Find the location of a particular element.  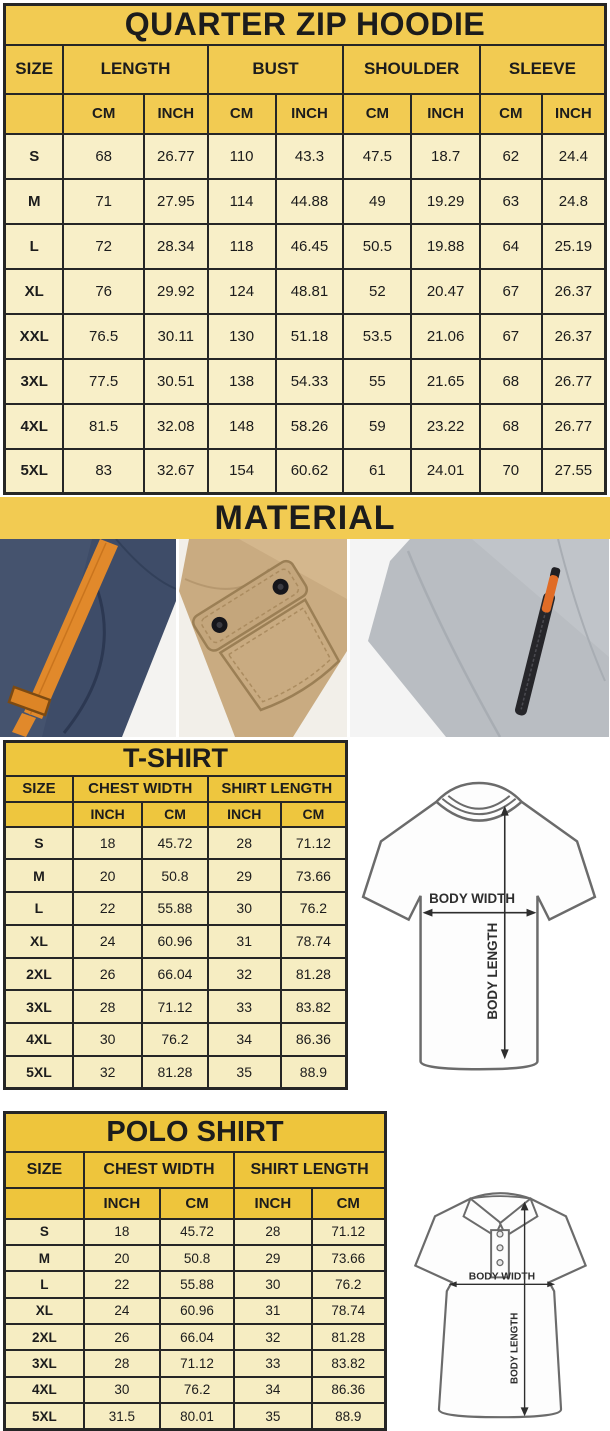

value-cell: 51.18 is located at coordinates (309, 336).